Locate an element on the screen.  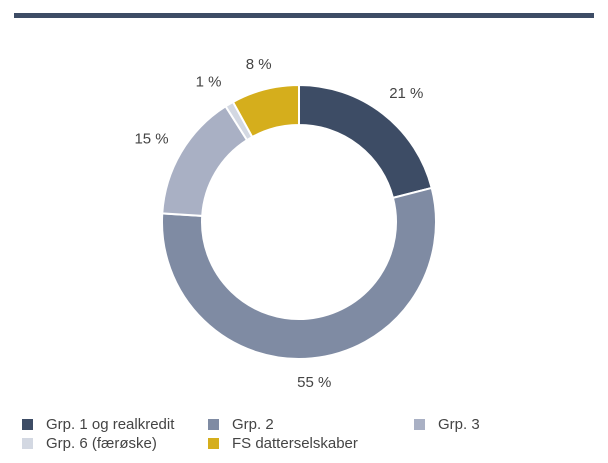
data-label: 8 % is located at coordinates (259, 64).